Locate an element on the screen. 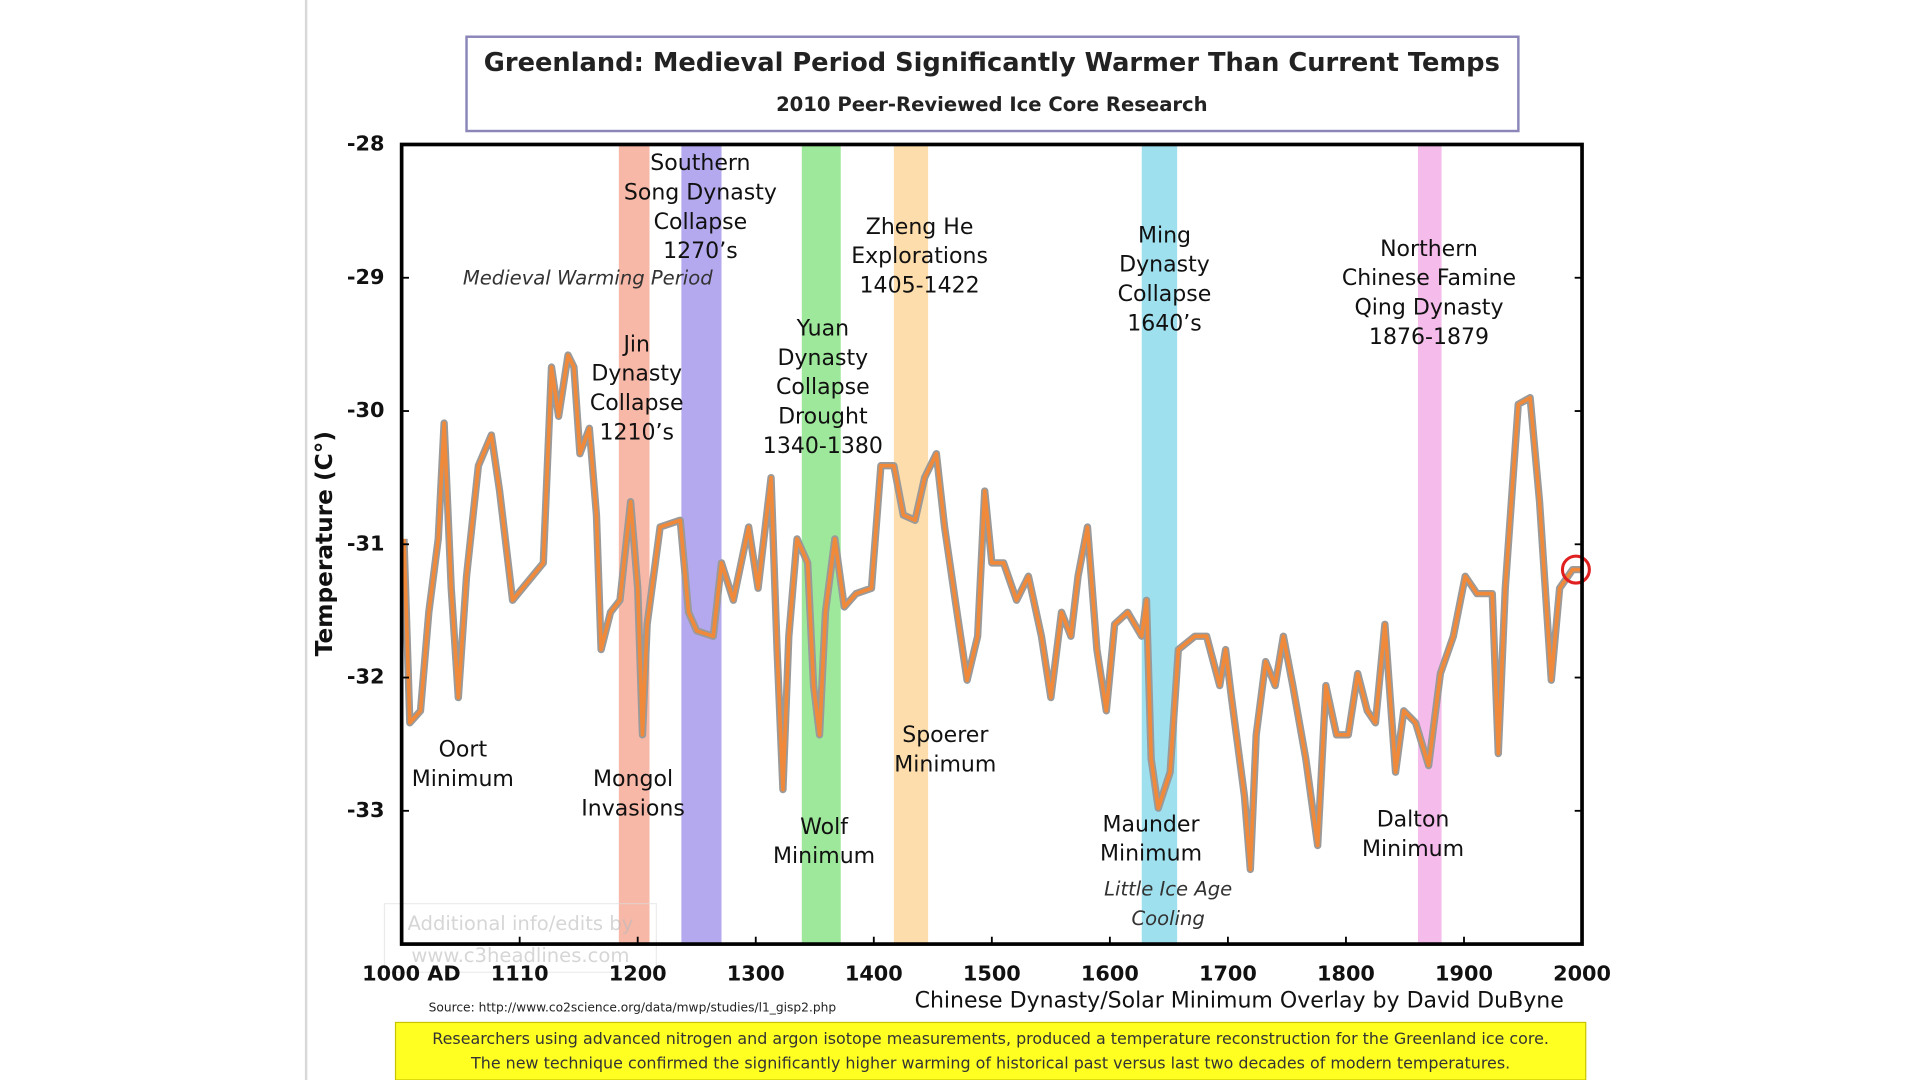  x-tick-label: 1700 is located at coordinates (1228, 974).